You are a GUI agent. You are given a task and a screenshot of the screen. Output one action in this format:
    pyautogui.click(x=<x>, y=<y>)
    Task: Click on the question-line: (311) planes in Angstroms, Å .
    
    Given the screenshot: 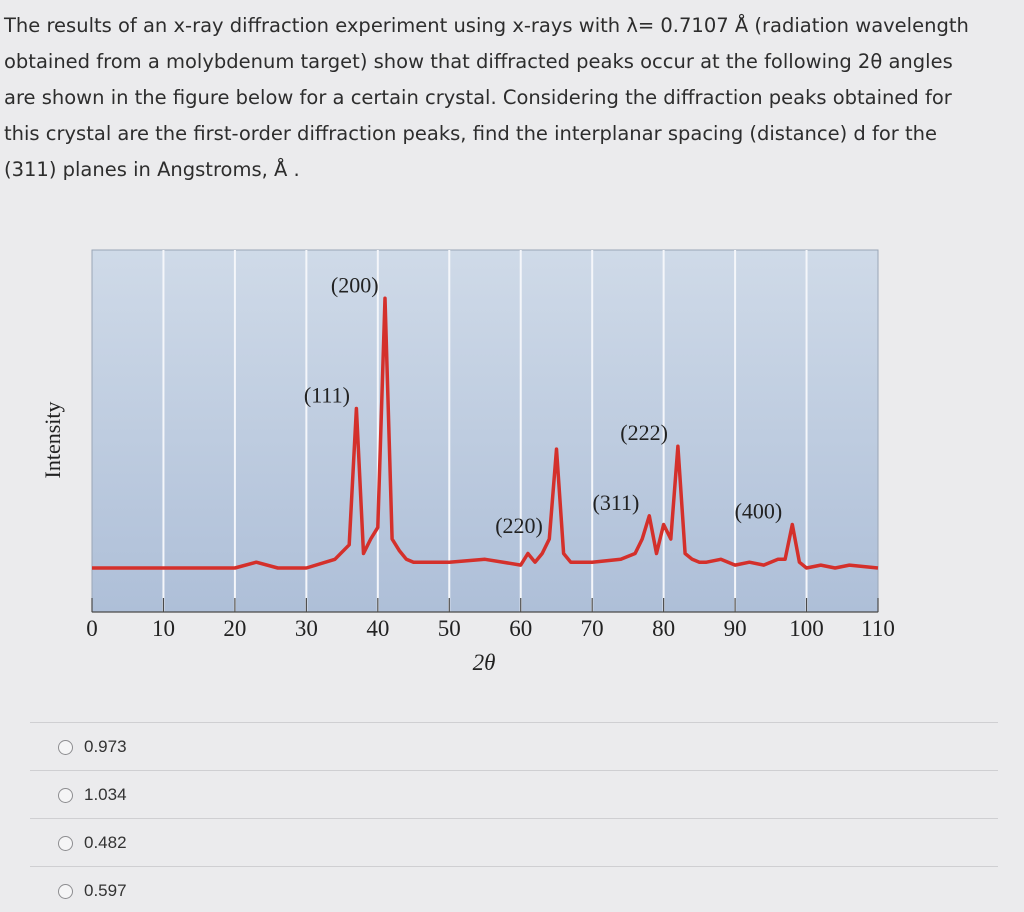 What is the action you would take?
    pyautogui.click(x=152, y=169)
    